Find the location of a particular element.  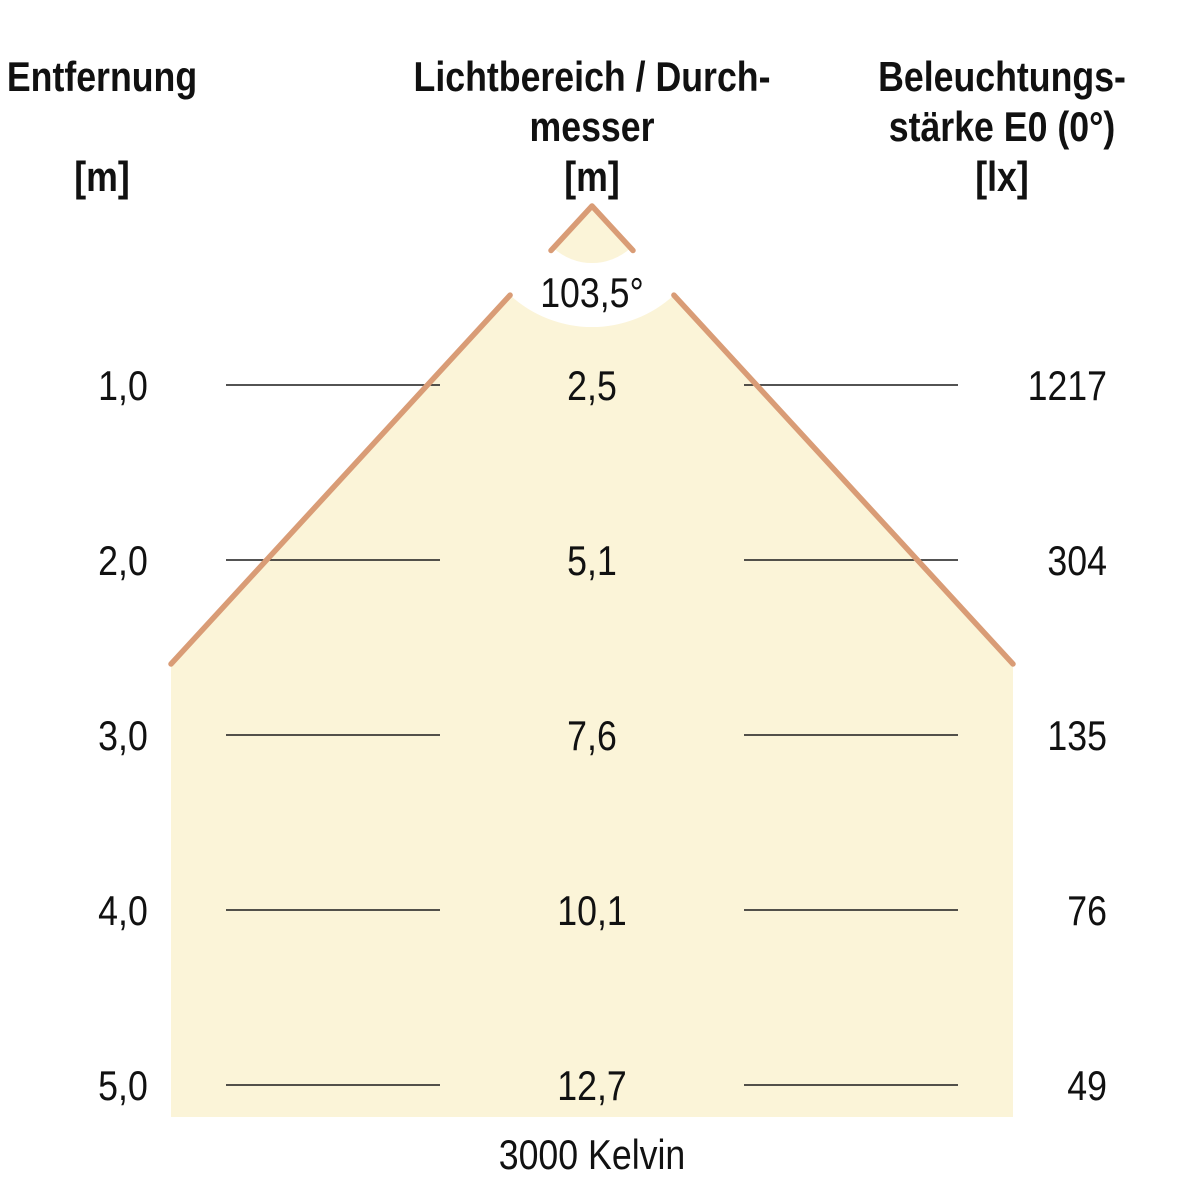

distance-value: 1,0 is located at coordinates (123, 386).